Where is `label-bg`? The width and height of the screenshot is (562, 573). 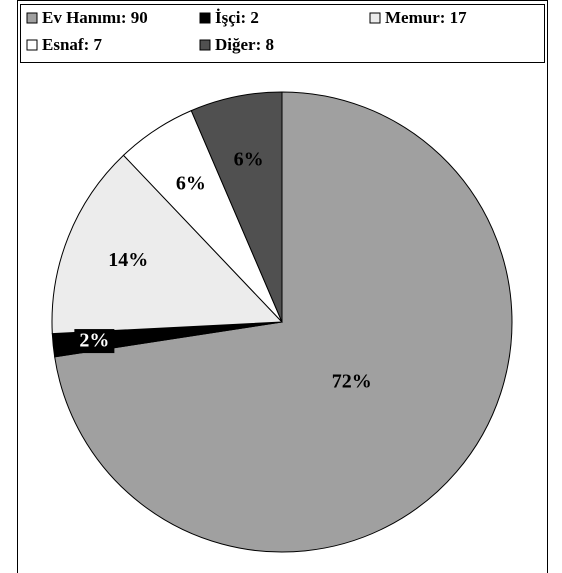
label-bg is located at coordinates (94, 341).